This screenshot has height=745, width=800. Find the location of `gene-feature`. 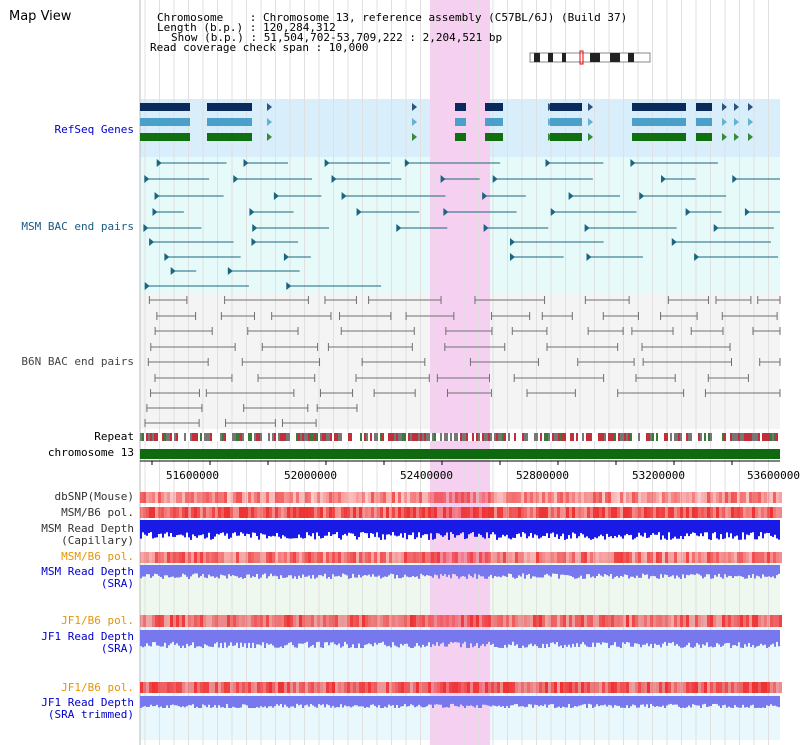

gene-feature is located at coordinates (229, 122).